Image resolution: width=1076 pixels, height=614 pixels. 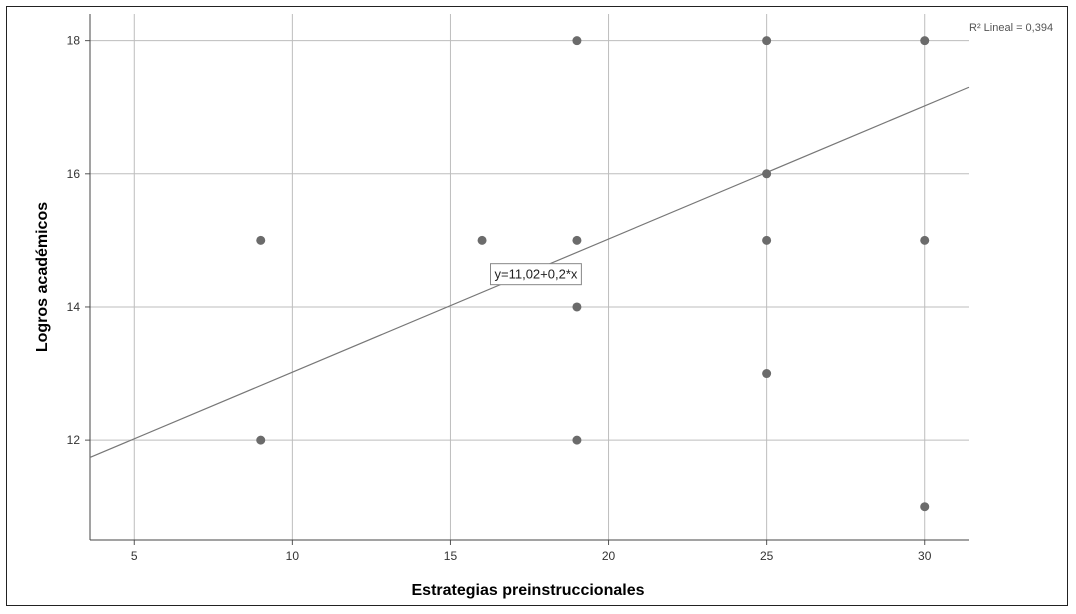 What do you see at coordinates (74, 41) in the screenshot?
I see `y-tick-label: 18` at bounding box center [74, 41].